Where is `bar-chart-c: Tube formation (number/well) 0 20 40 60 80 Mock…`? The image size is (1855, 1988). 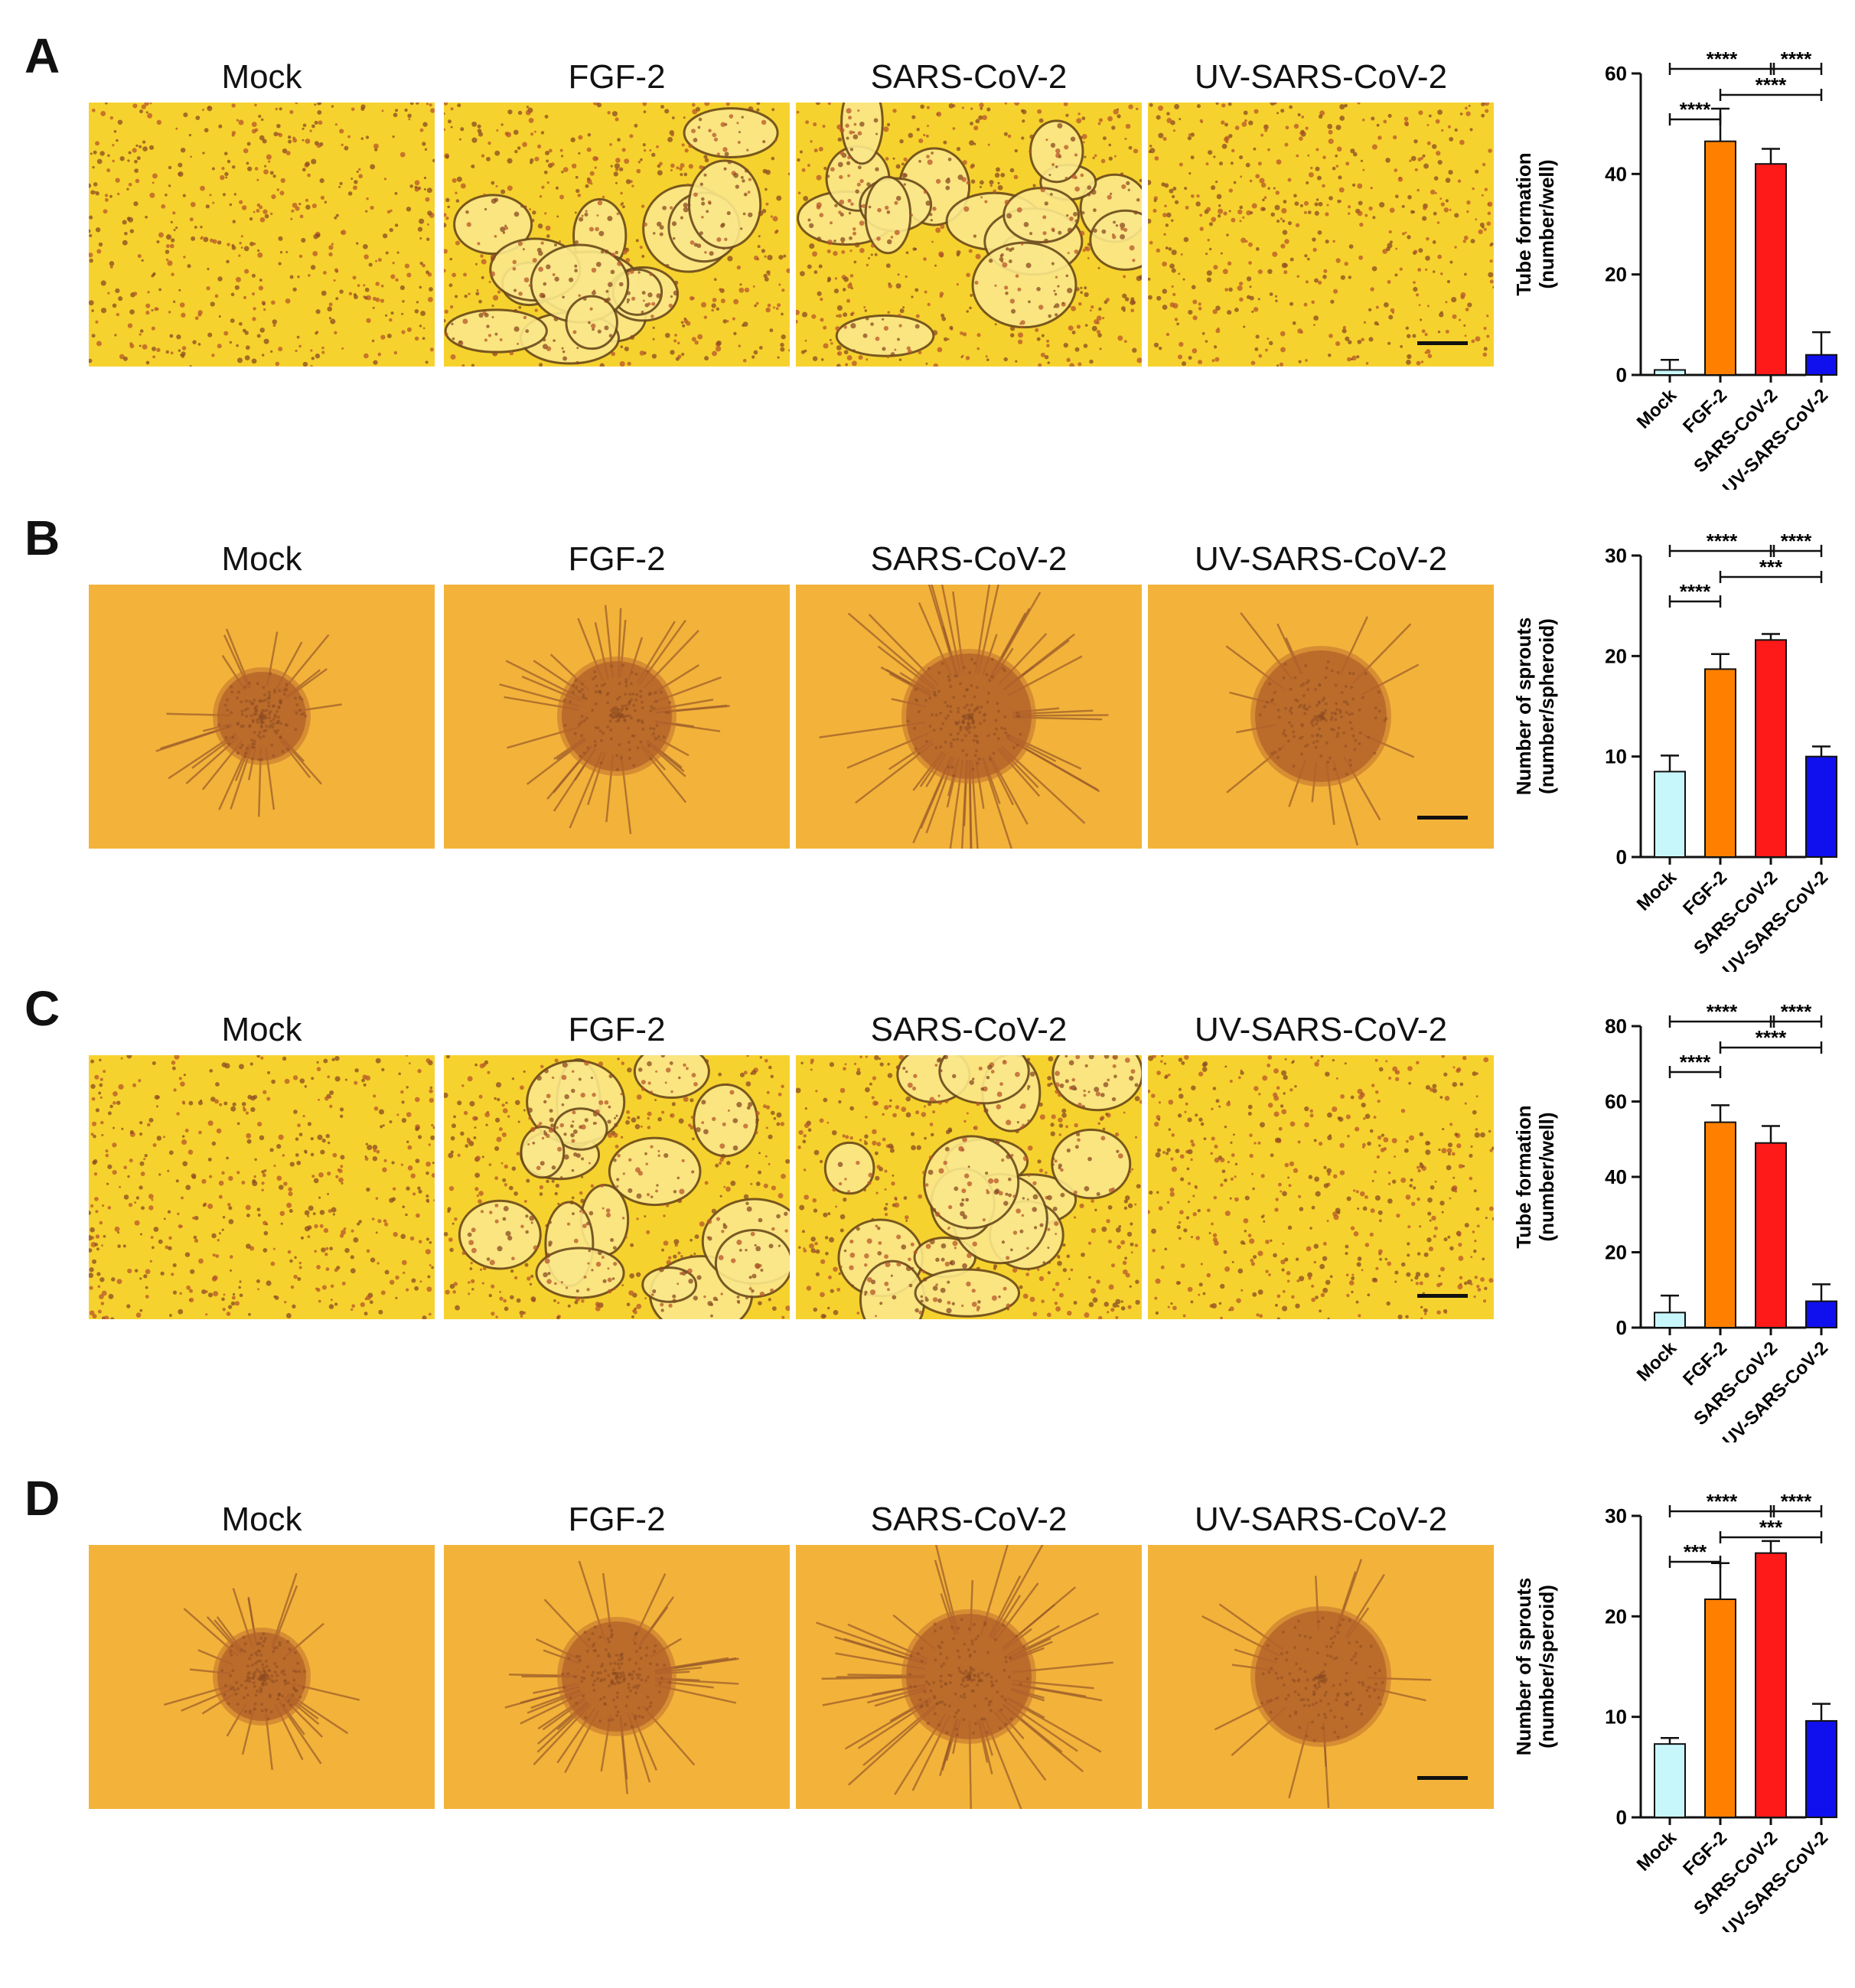
bar-chart-c: Tube formation (number/well) 0 20 40 60 80 Mock… is located at coordinates (1677, 1217).